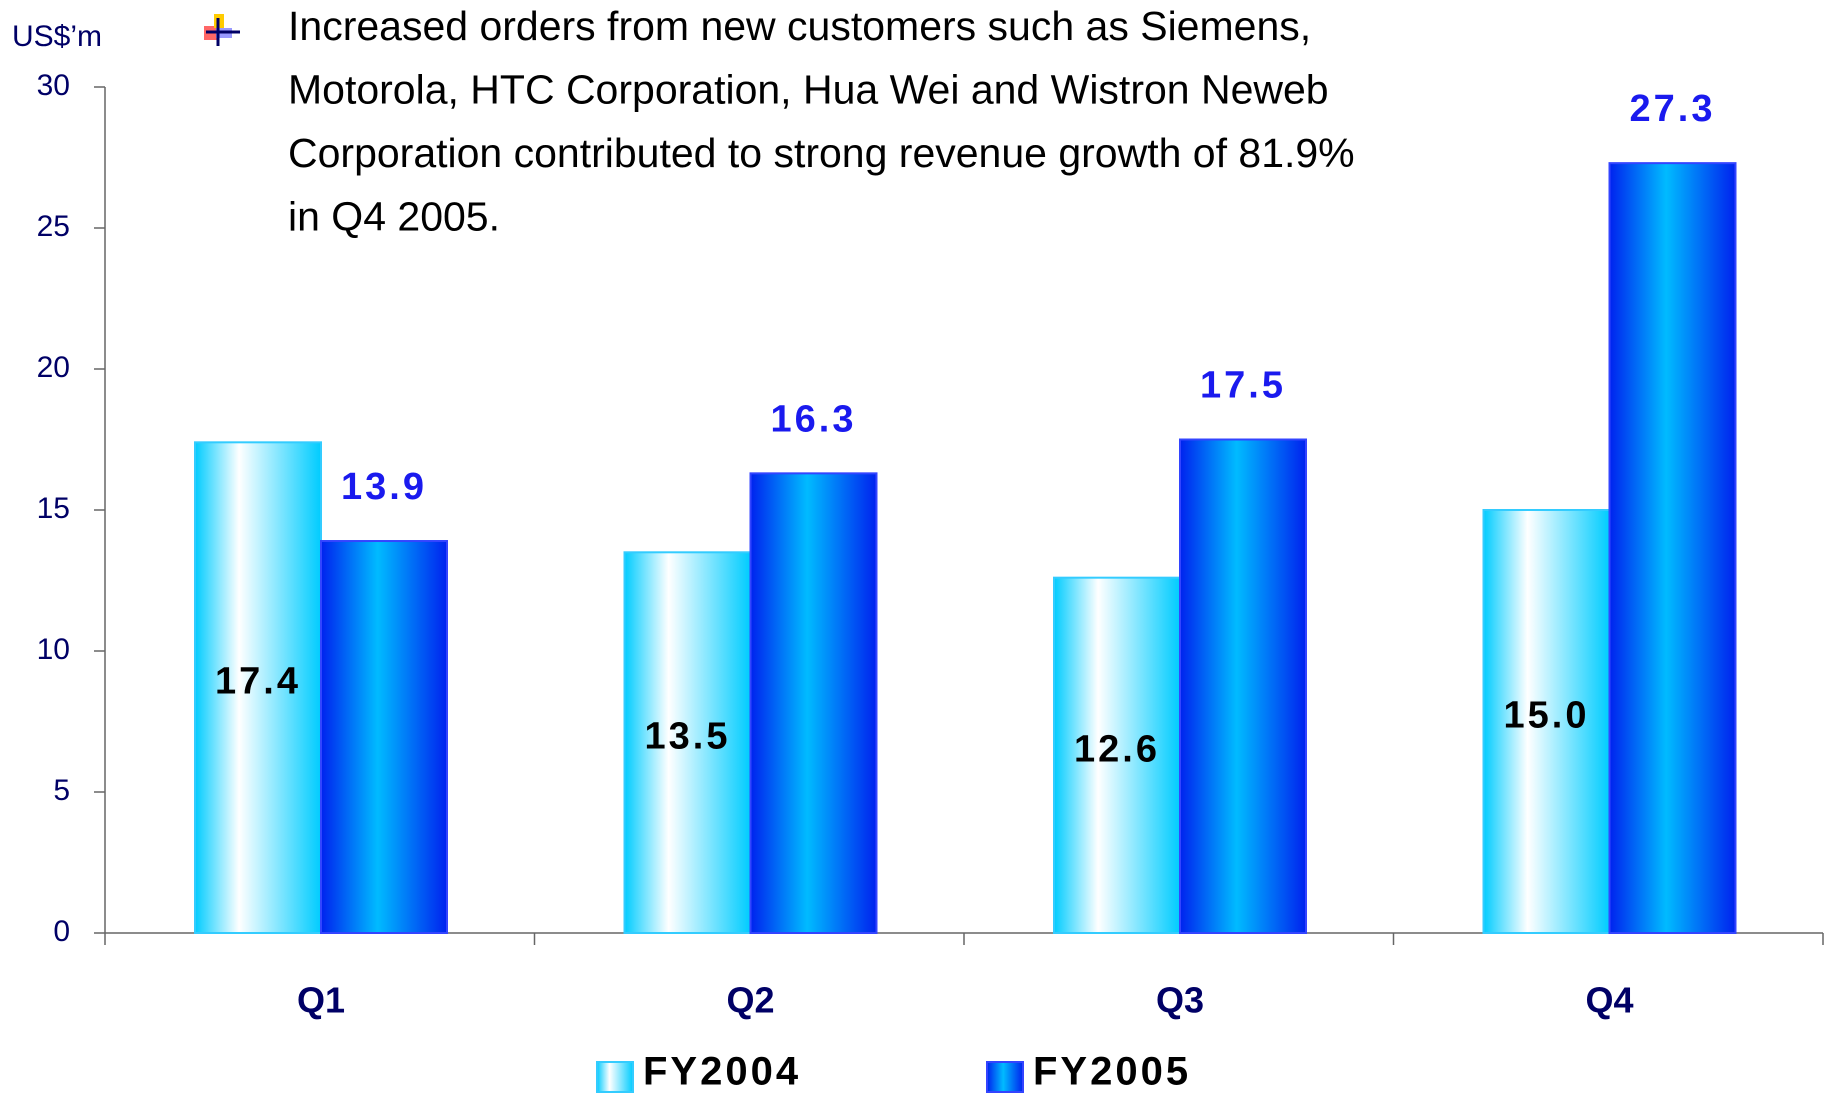 This screenshot has width=1831, height=1093. Describe the element at coordinates (222, 30) in the screenshot. I see `bullet-icon` at that location.